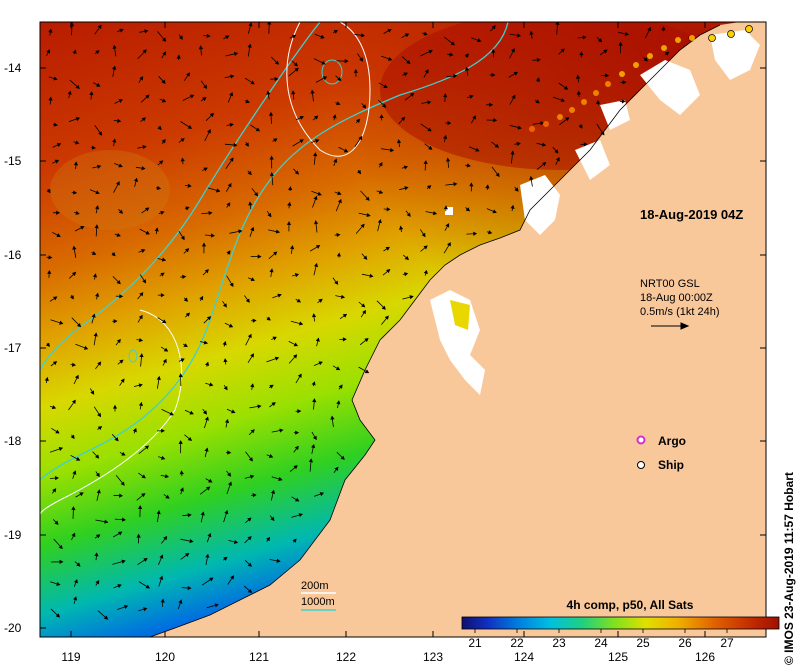  What do you see at coordinates (671, 465) in the screenshot?
I see `legend-ship-label: Ship` at bounding box center [671, 465].